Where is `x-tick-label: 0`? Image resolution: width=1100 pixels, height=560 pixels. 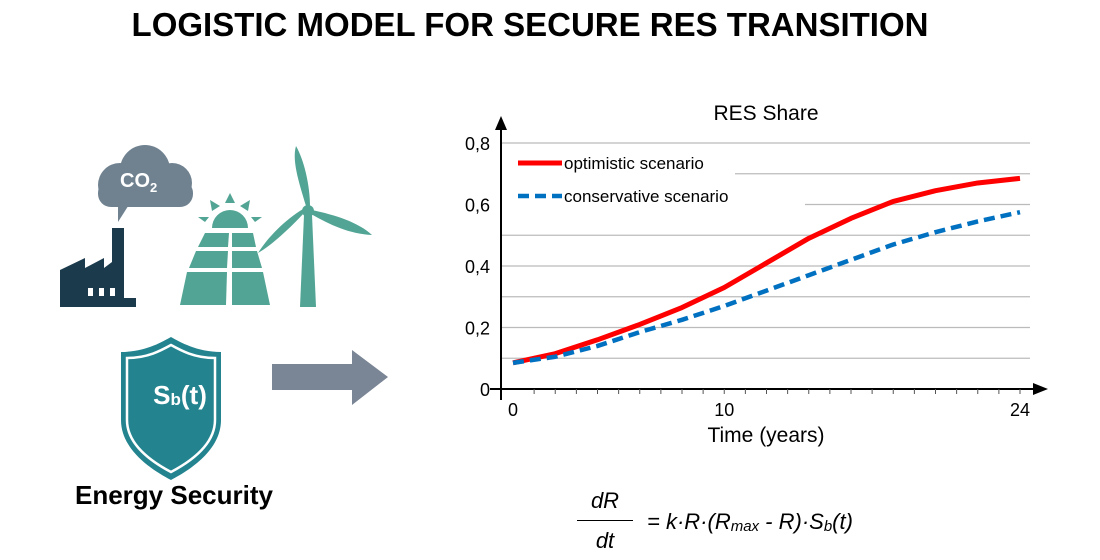 x-tick-label: 0 is located at coordinates (513, 410).